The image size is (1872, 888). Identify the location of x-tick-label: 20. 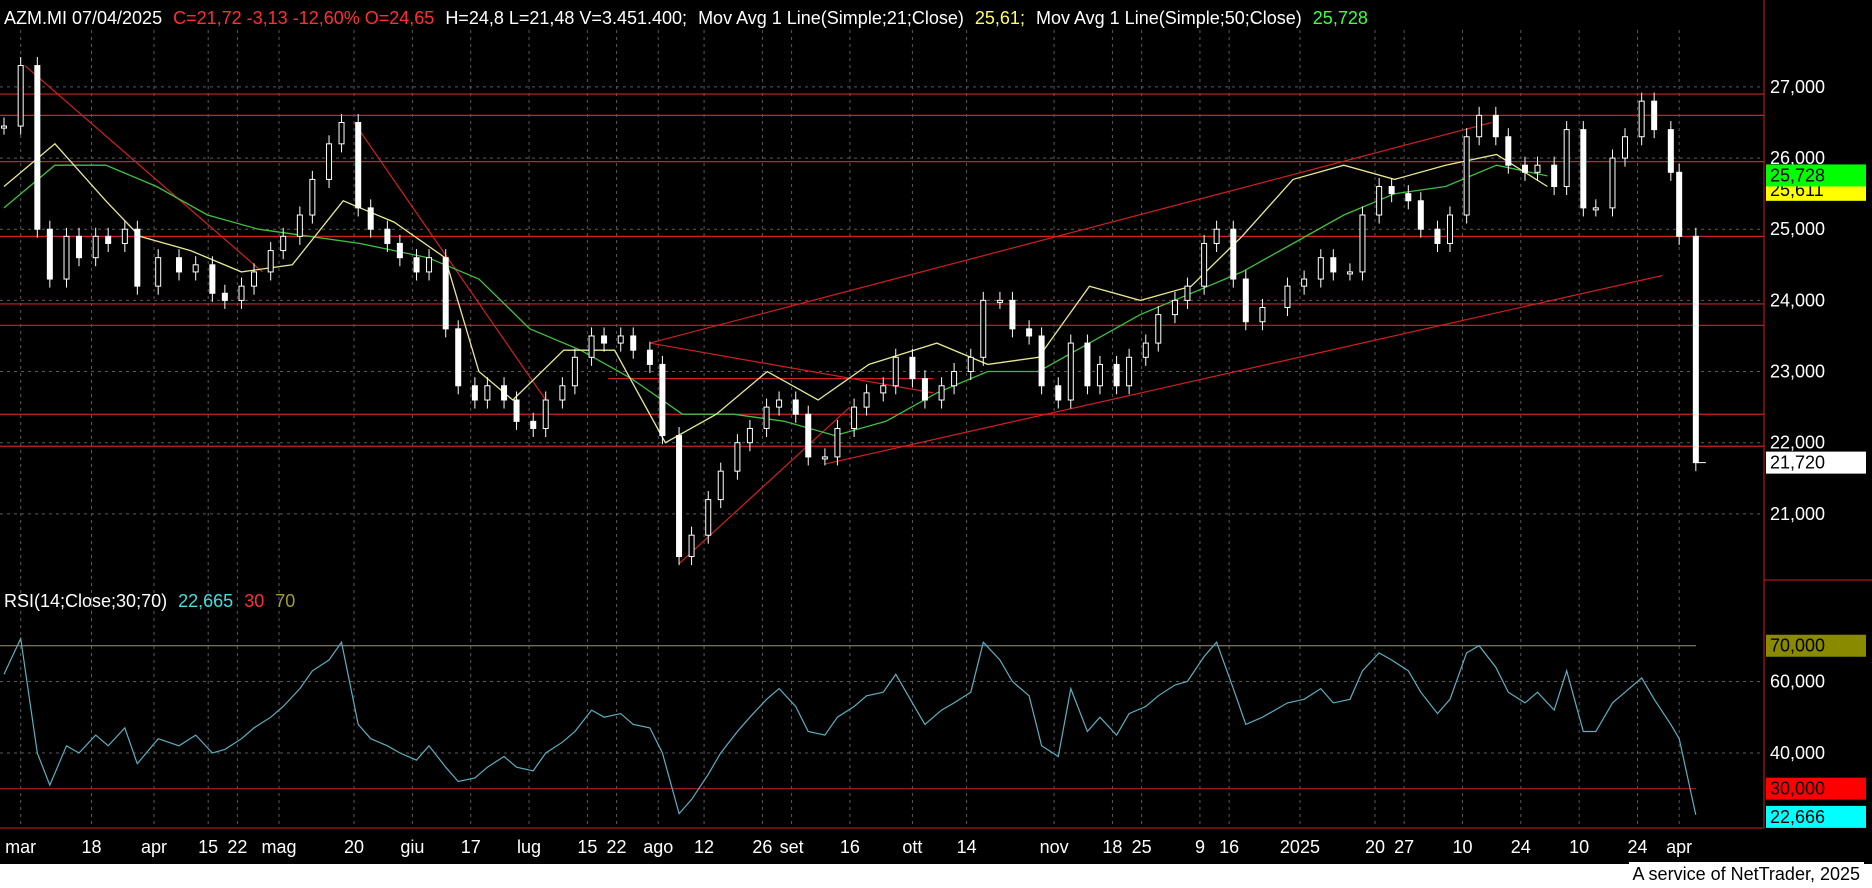
(354, 847).